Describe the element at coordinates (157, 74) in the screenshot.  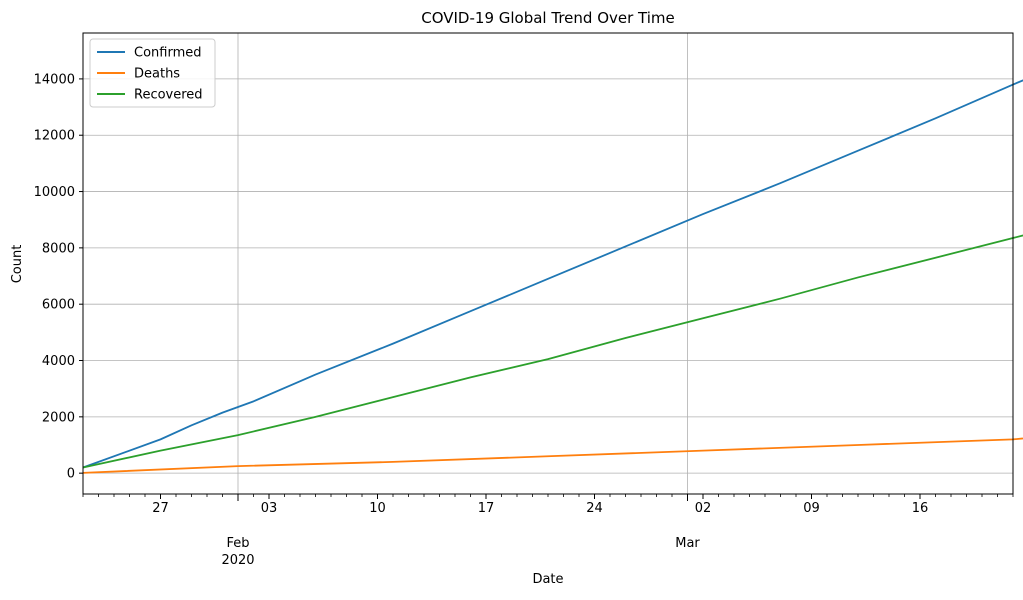
I see `legend-label-deaths: Deaths` at that location.